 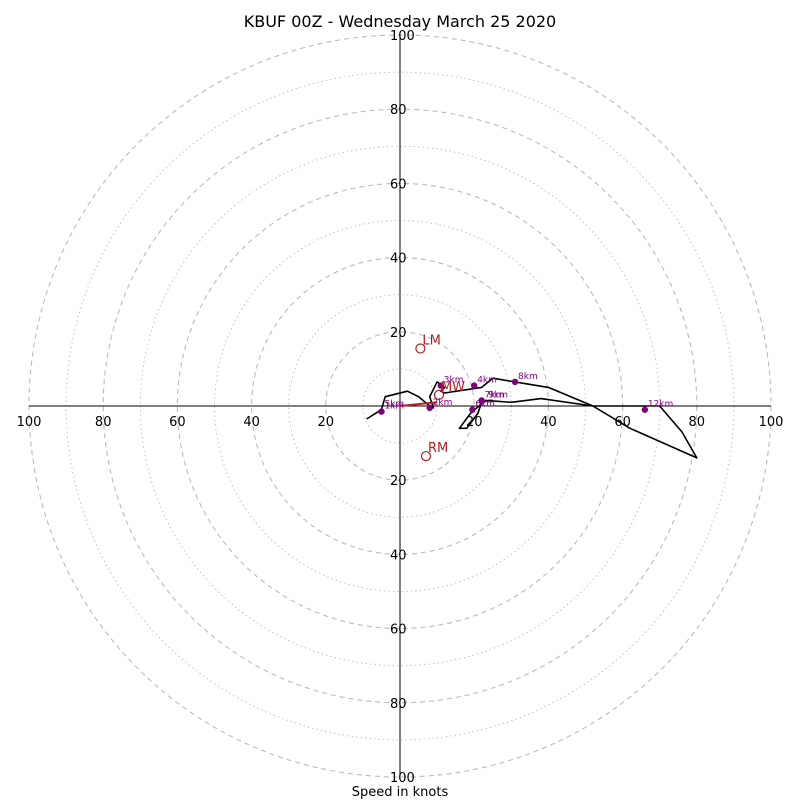 What do you see at coordinates (381, 411) in the screenshot?
I see `height-marker-1km` at bounding box center [381, 411].